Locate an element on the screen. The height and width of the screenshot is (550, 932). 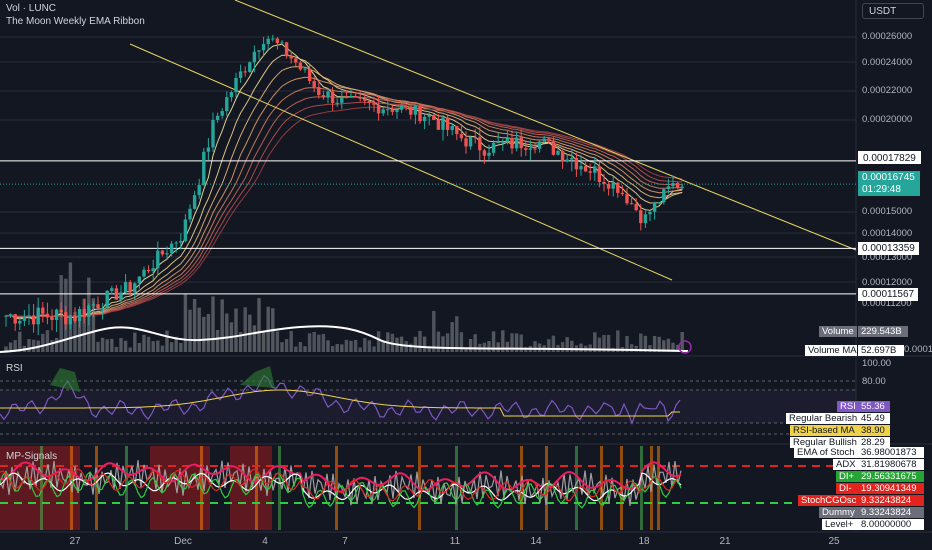
ema-stoch-label: EMA of Stoch is located at coordinates (826, 452).